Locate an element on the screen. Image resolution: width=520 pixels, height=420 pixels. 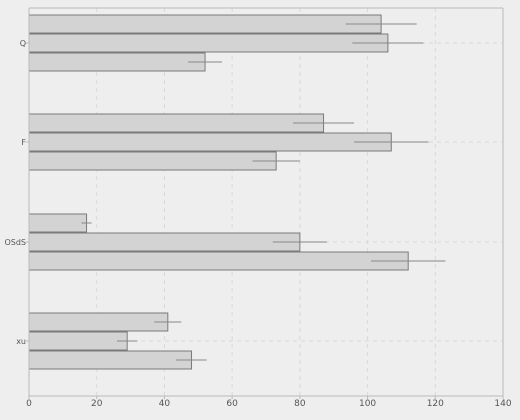
y-tick-label: Q is located at coordinates (23, 43).